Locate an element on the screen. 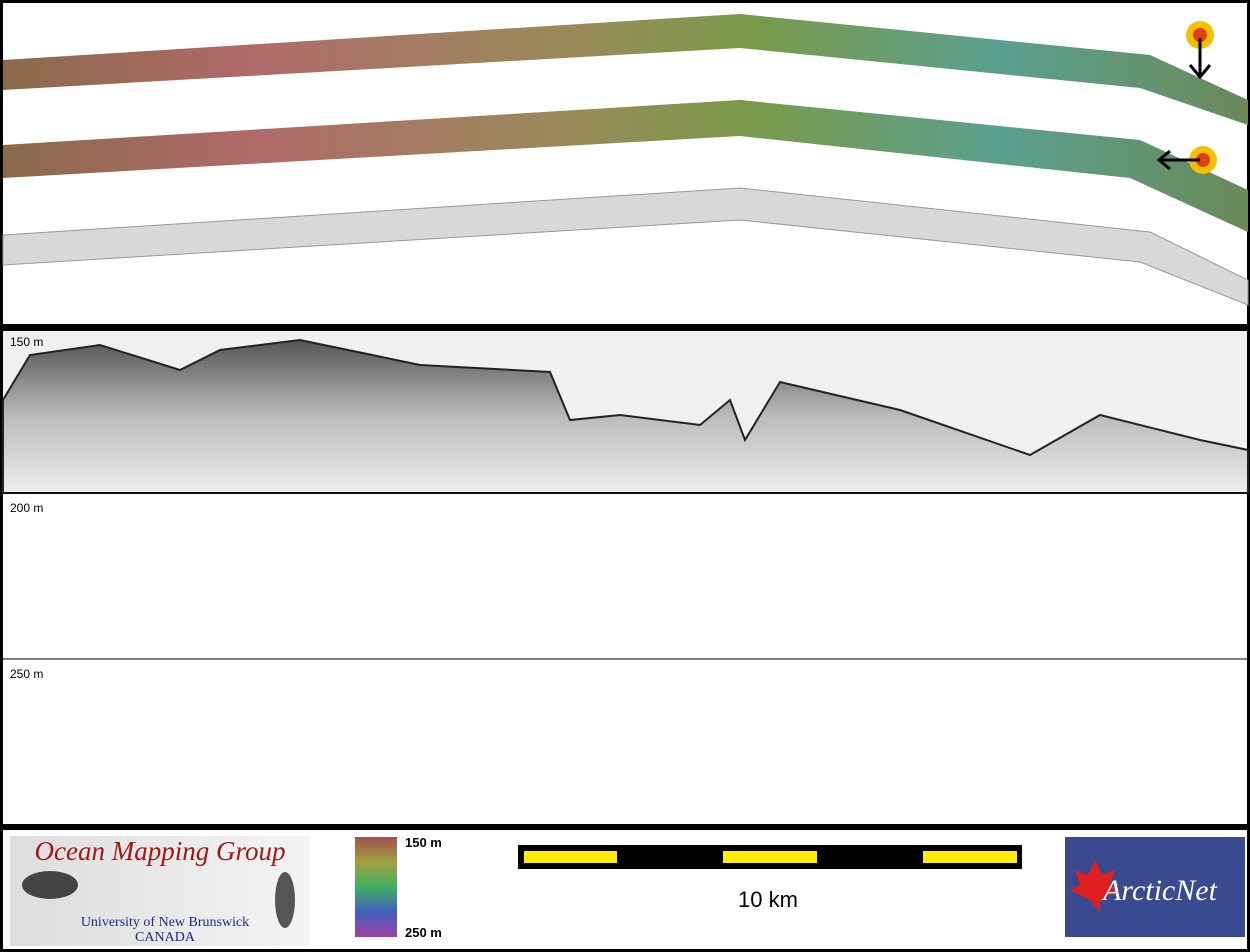 Image resolution: width=1250 pixels, height=952 pixels. depth-label: 150 m is located at coordinates (26, 342).